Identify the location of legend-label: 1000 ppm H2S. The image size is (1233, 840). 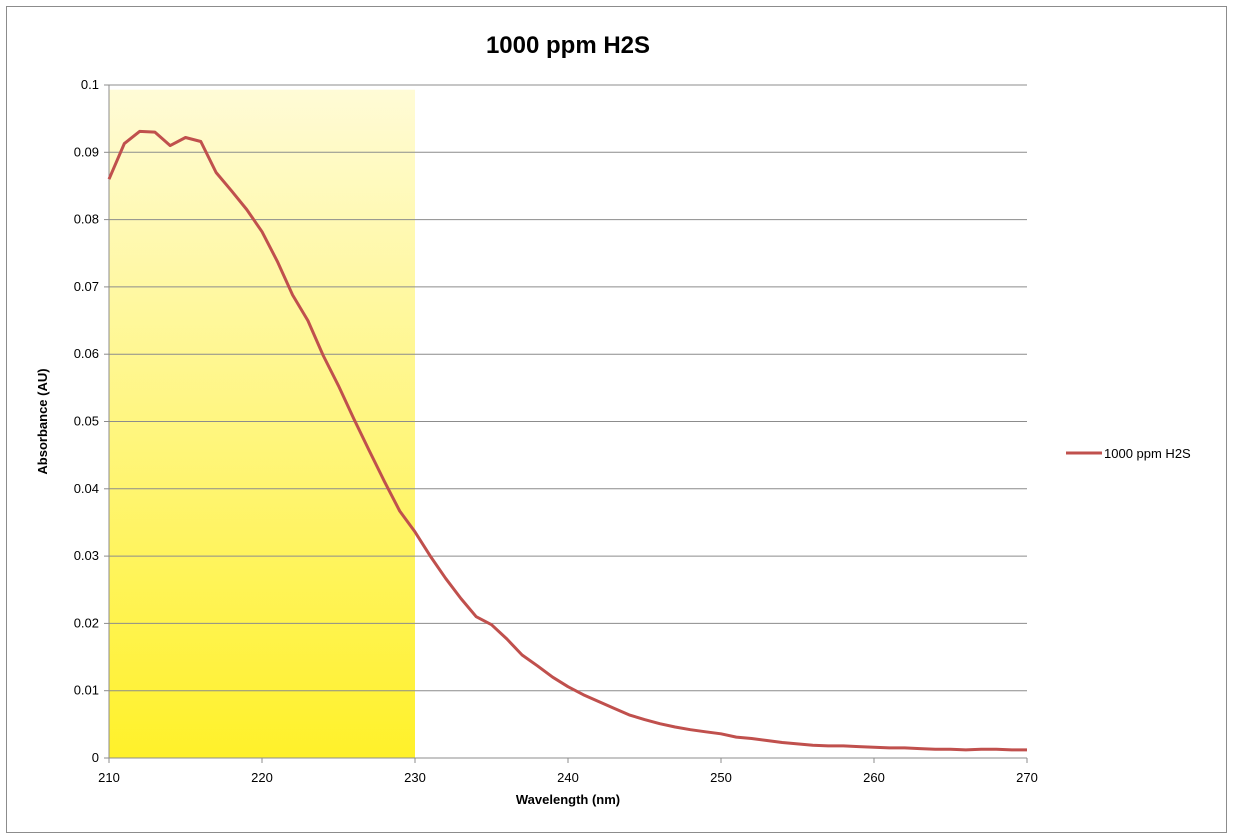
(1147, 453).